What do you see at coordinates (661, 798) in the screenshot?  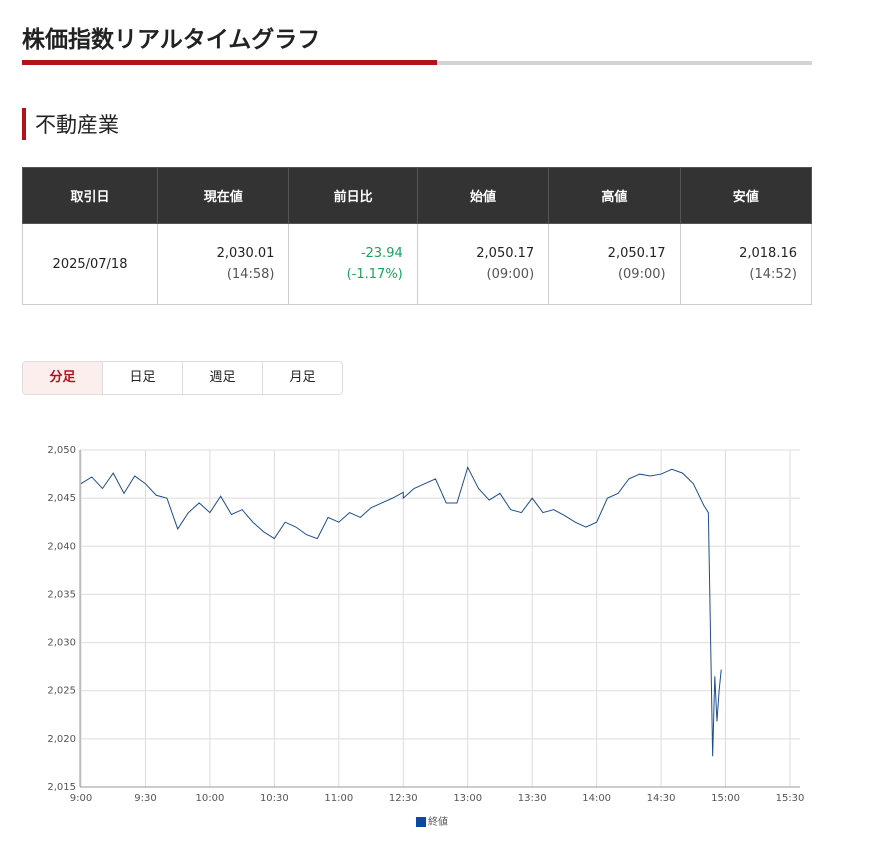 I see `x-tick-label: 14:30` at bounding box center [661, 798].